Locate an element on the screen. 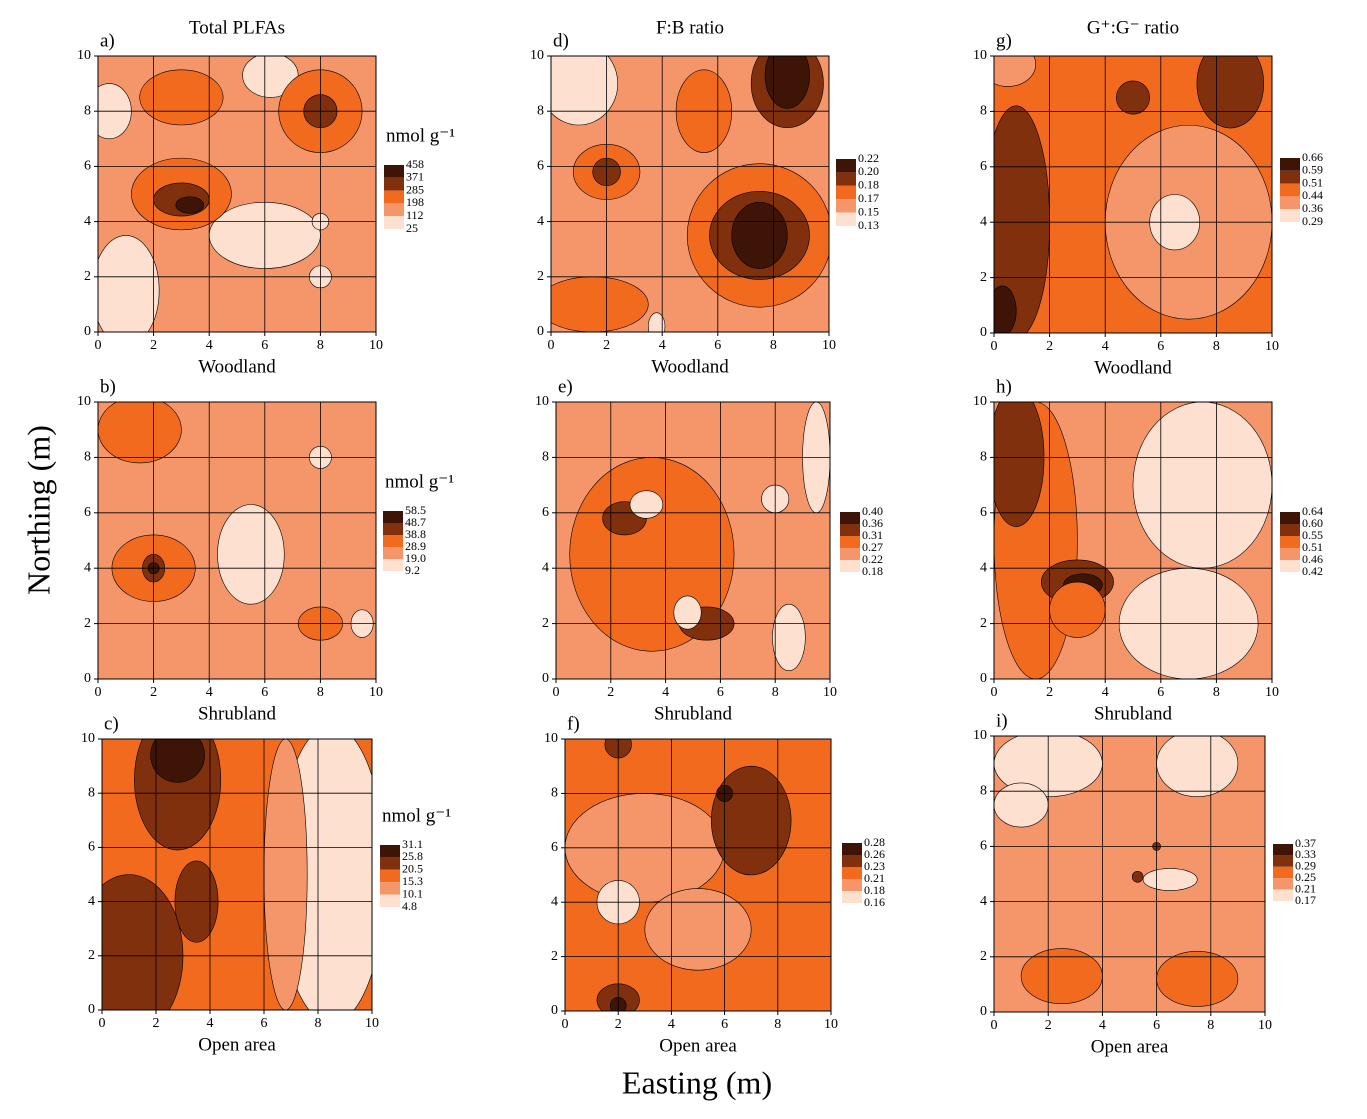  x-tick-label: 6 is located at coordinates (1160, 692).